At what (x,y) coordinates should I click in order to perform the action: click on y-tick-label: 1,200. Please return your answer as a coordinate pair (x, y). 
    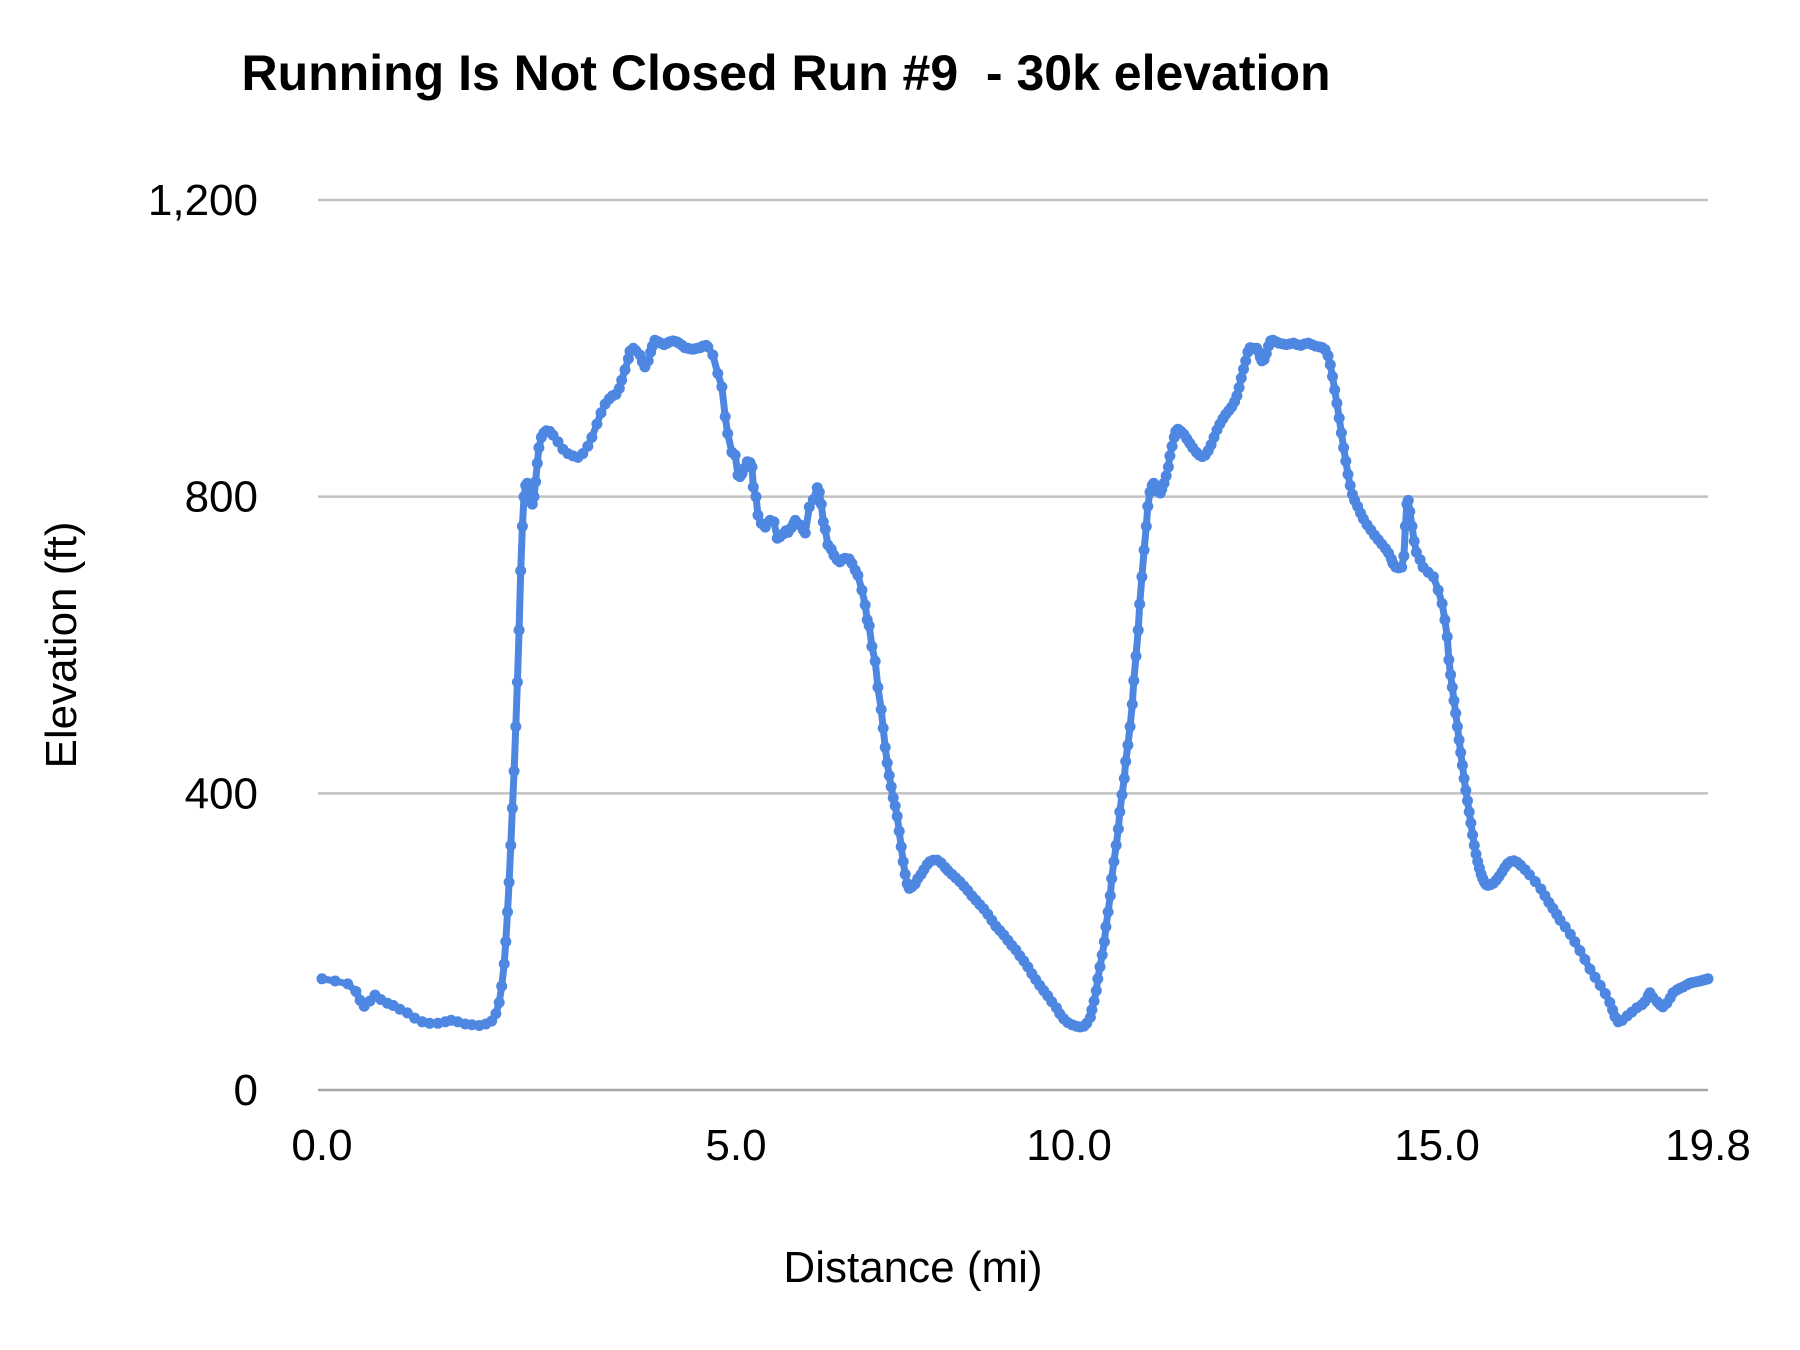
    Looking at the image, I should click on (203, 200).